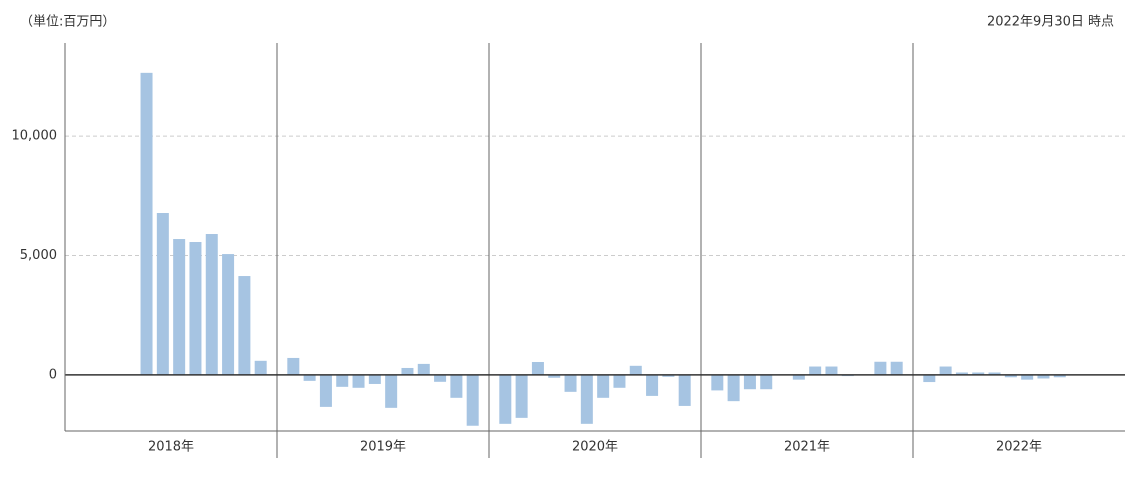 This screenshot has height=478, width=1139. I want to click on y-tick-label: 0, so click(53, 374).